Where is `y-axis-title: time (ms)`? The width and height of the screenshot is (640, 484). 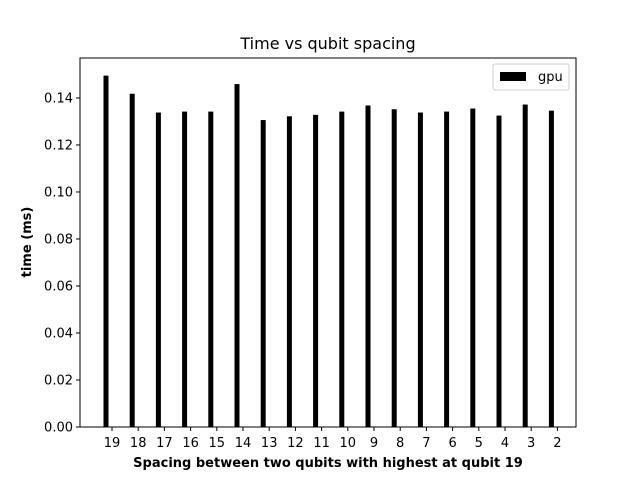
y-axis-title: time (ms) is located at coordinates (27, 242).